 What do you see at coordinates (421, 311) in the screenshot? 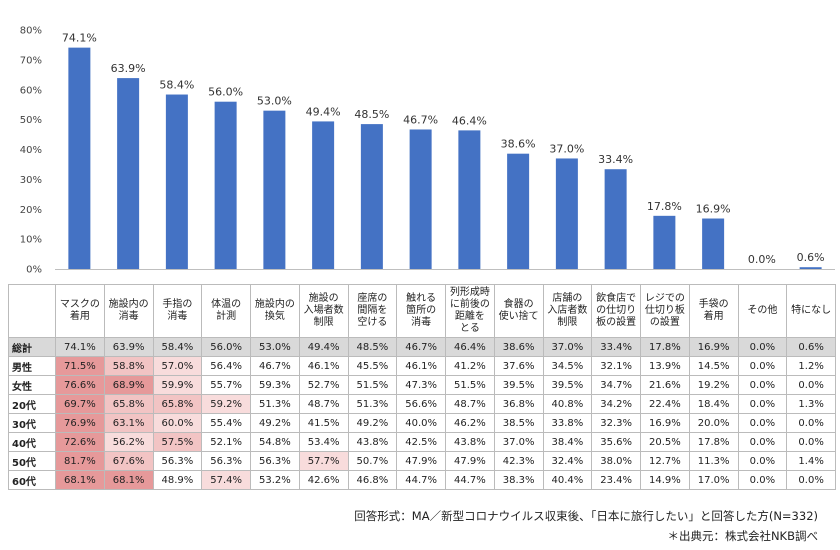
I see `column-header: 触れる 箇所の 消毒` at bounding box center [421, 311].